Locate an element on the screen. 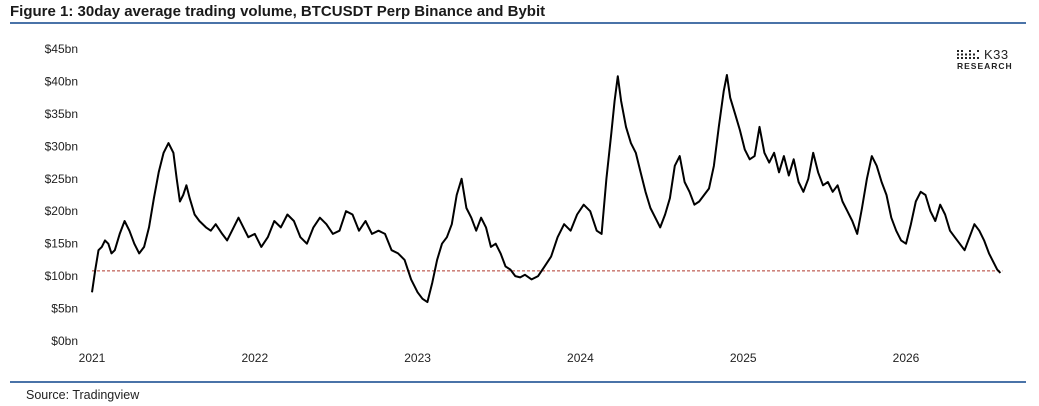 The image size is (1039, 406). y-tick-label: $0bn is located at coordinates (64, 341).